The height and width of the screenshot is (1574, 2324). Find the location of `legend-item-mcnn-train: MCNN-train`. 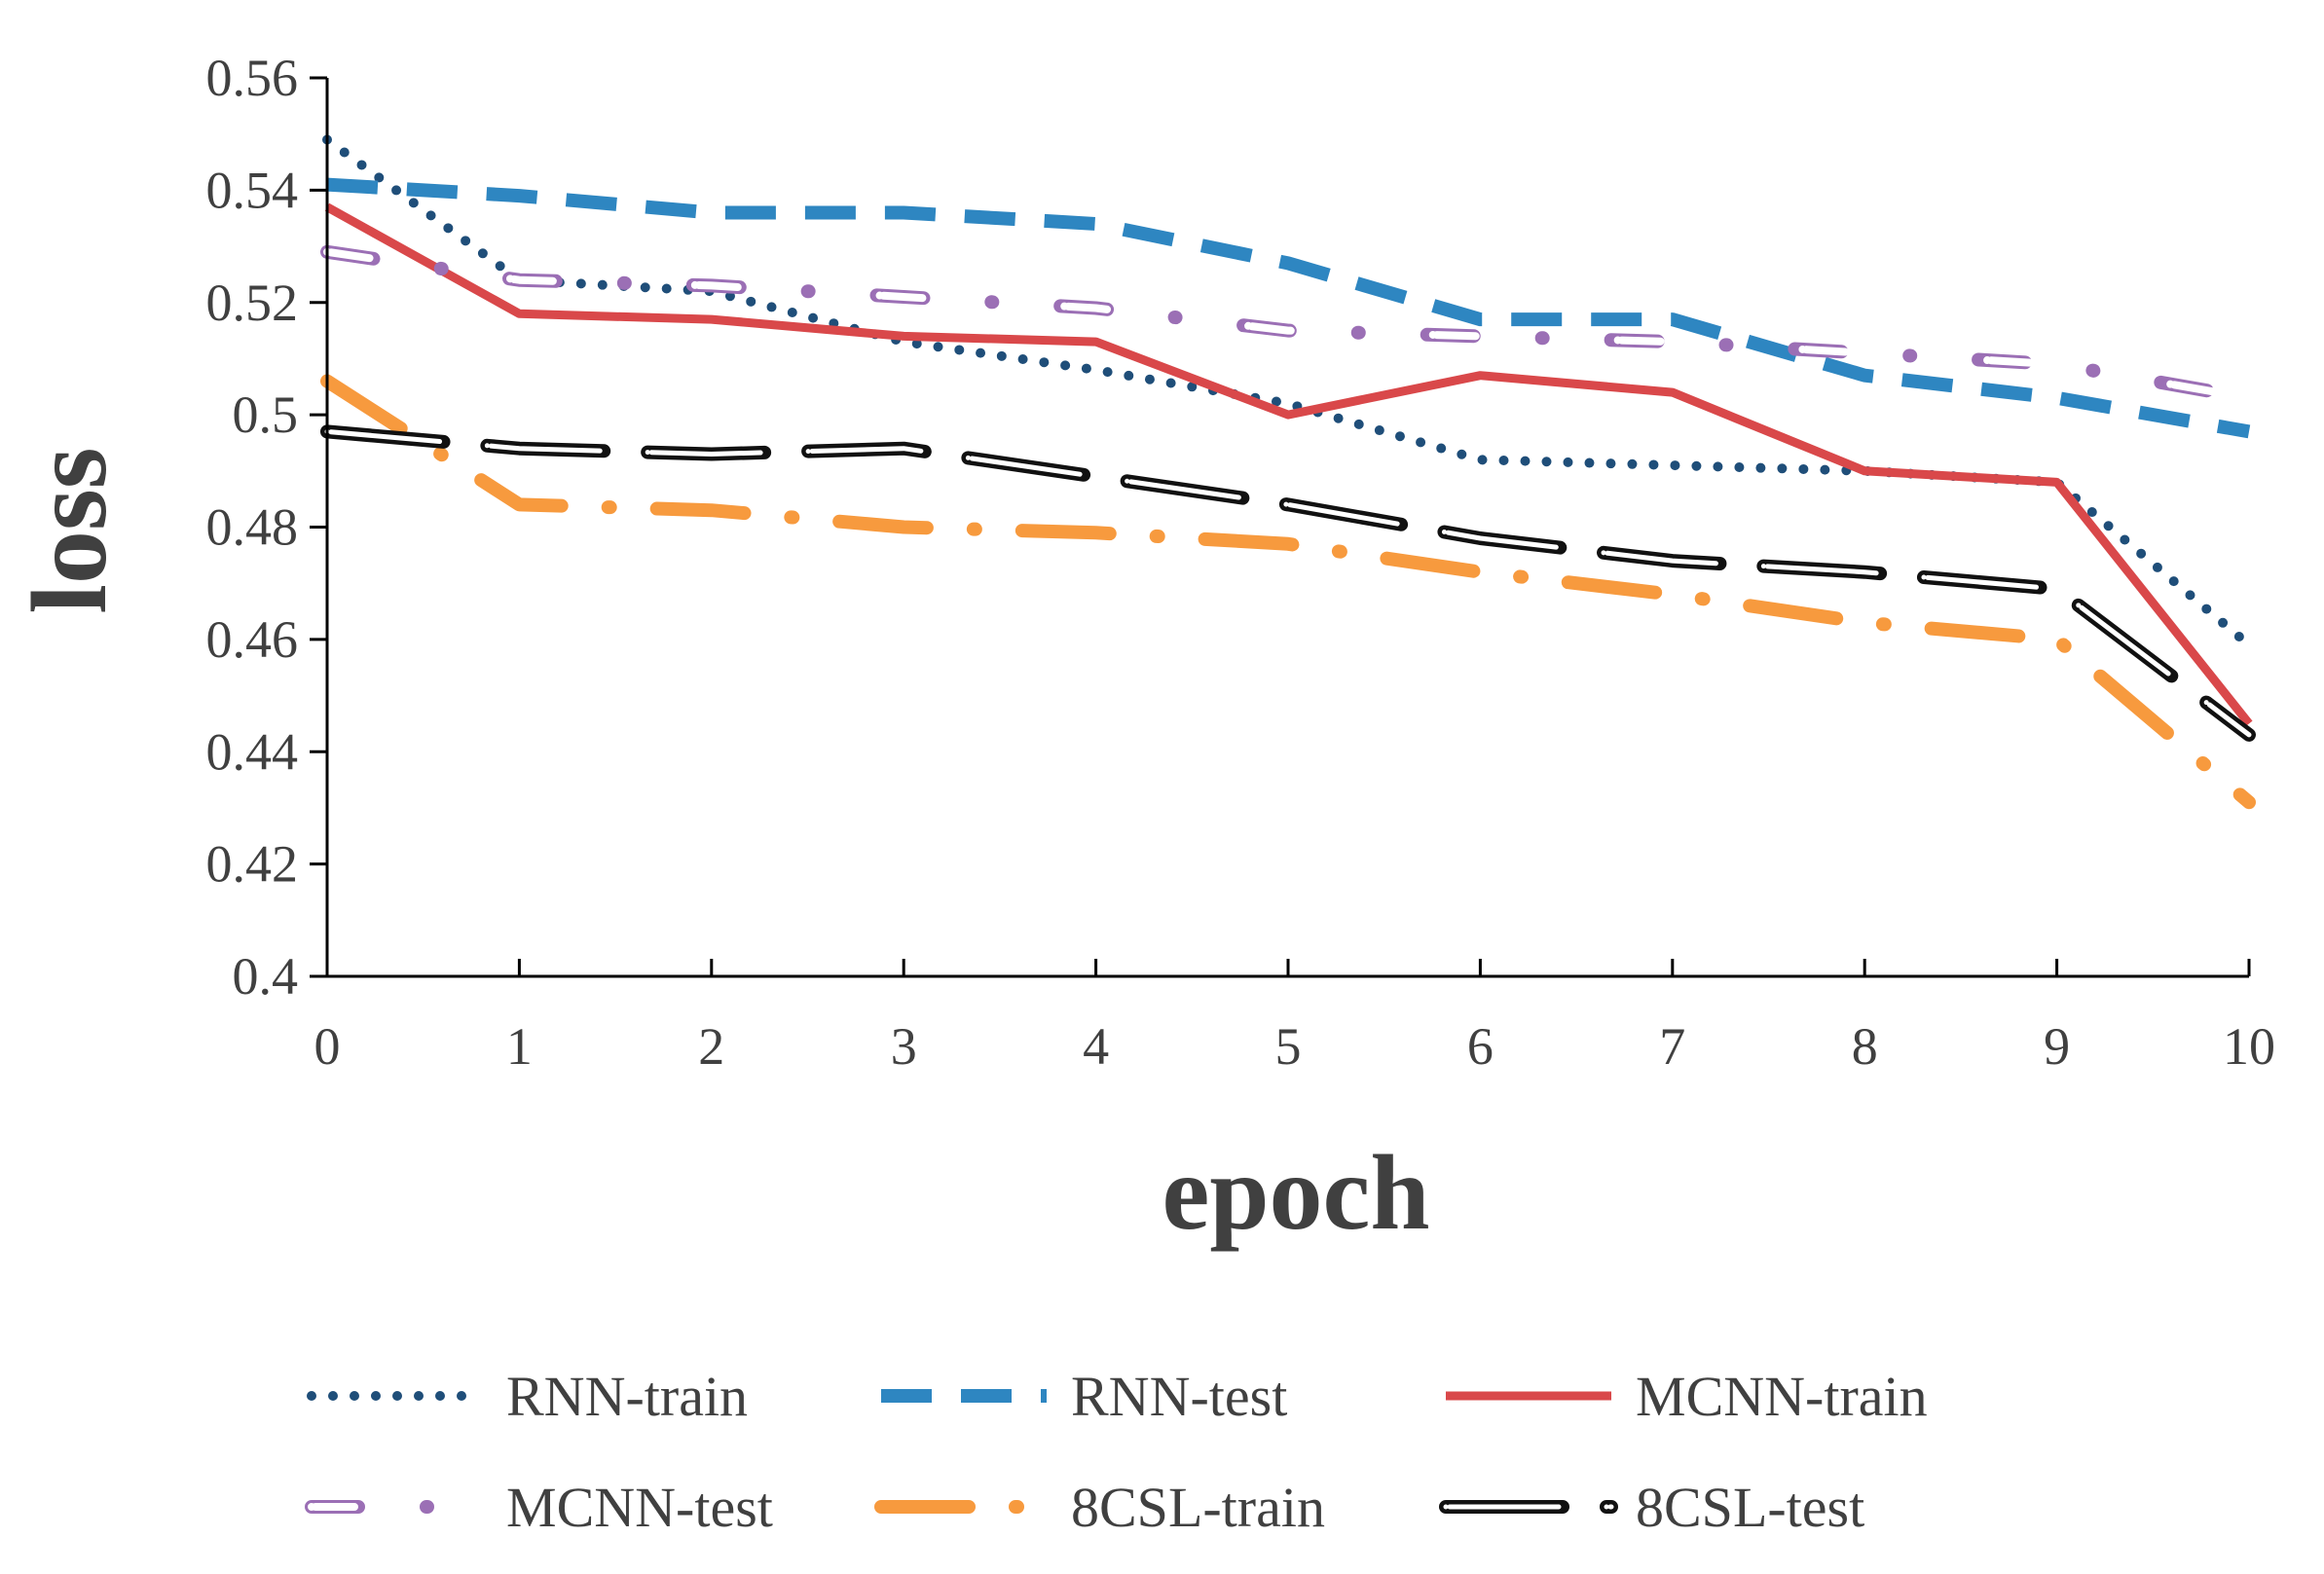

legend-item-mcnn-train: MCNN-train is located at coordinates (1687, 1396).